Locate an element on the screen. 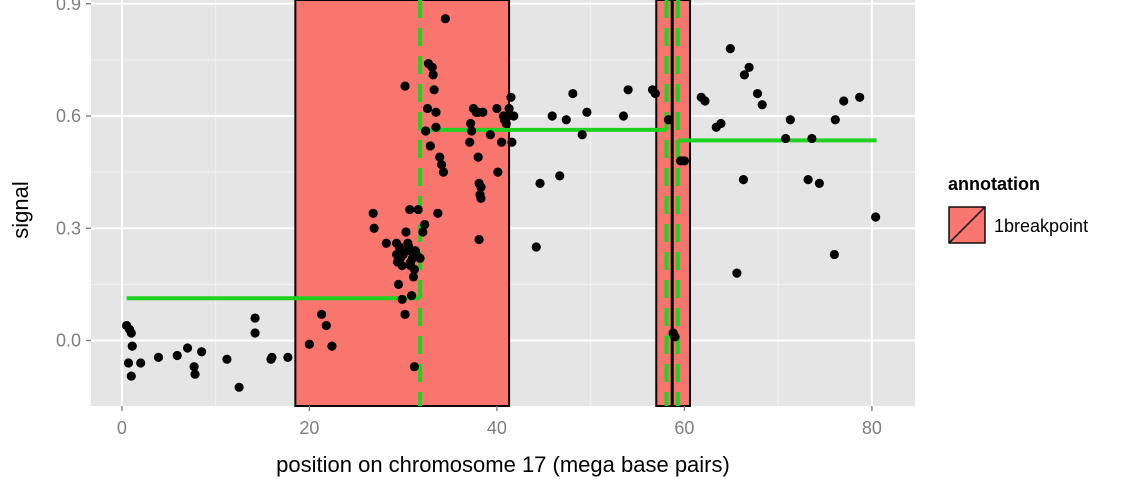 The height and width of the screenshot is (479, 1131). y-tick-label: 0.0 is located at coordinates (68, 341).